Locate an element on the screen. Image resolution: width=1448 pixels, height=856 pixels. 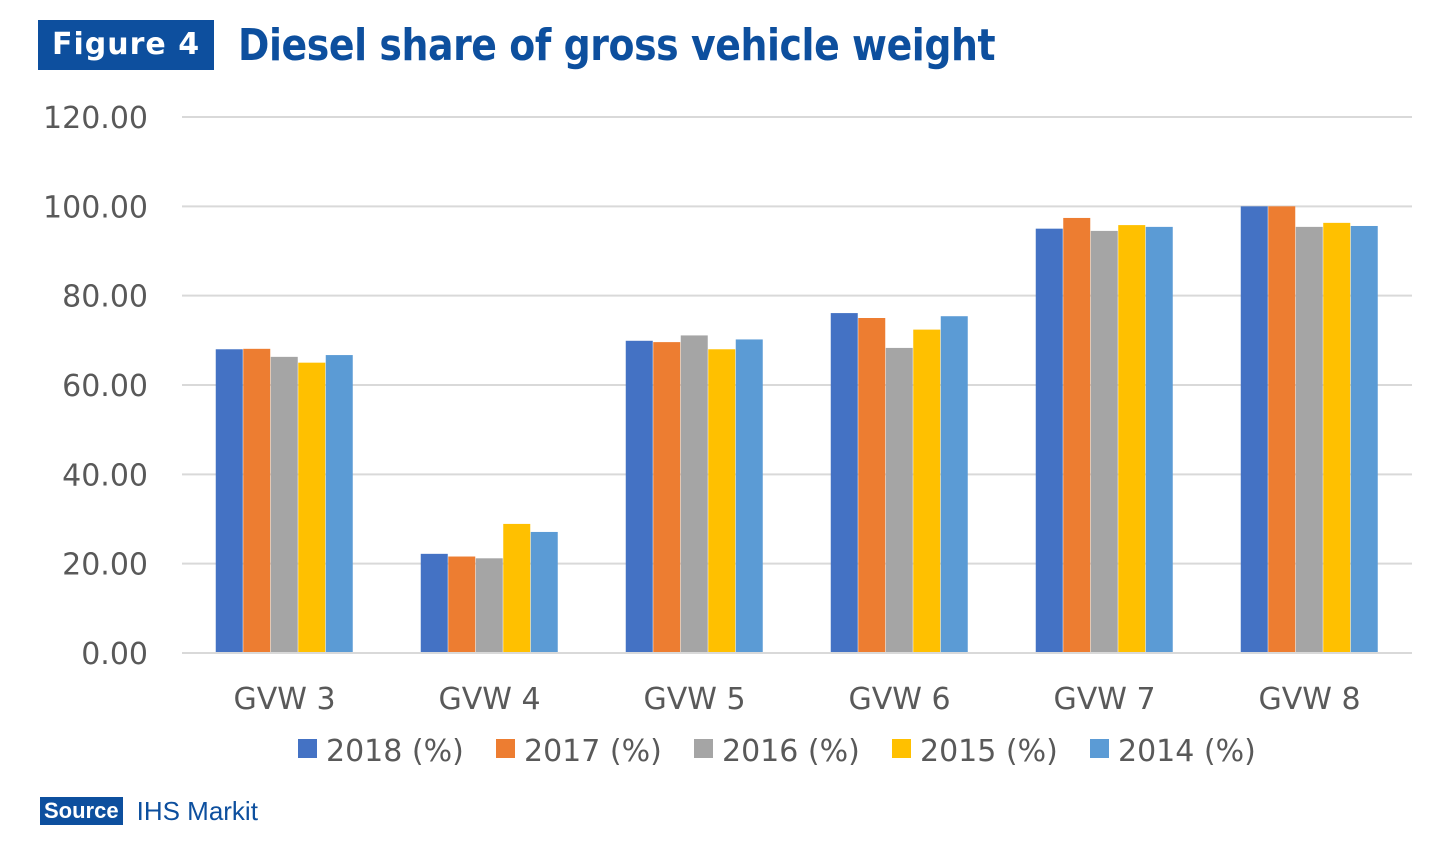
x-tick-label: GVW 3 is located at coordinates (284, 699).